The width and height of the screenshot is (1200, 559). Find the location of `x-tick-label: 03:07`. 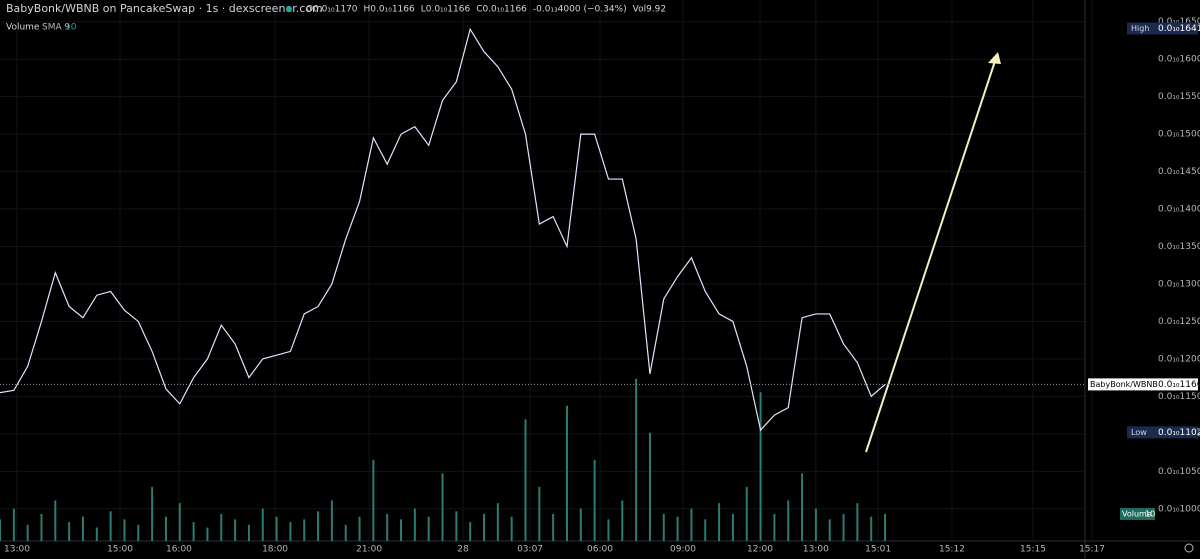

x-tick-label: 03:07 is located at coordinates (530, 550).